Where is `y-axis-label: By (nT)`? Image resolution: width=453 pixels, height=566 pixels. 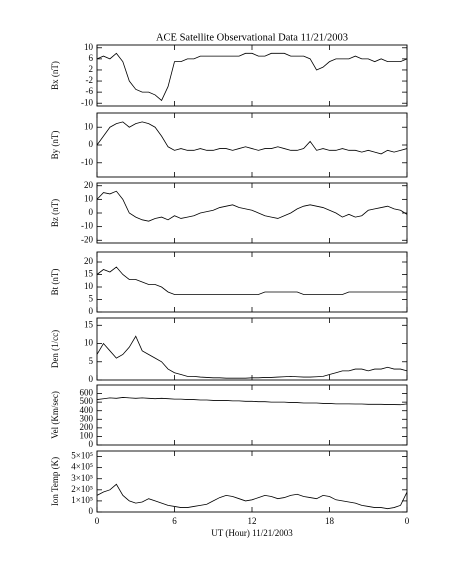
y-axis-label: By (nT) is located at coordinates (55, 145).